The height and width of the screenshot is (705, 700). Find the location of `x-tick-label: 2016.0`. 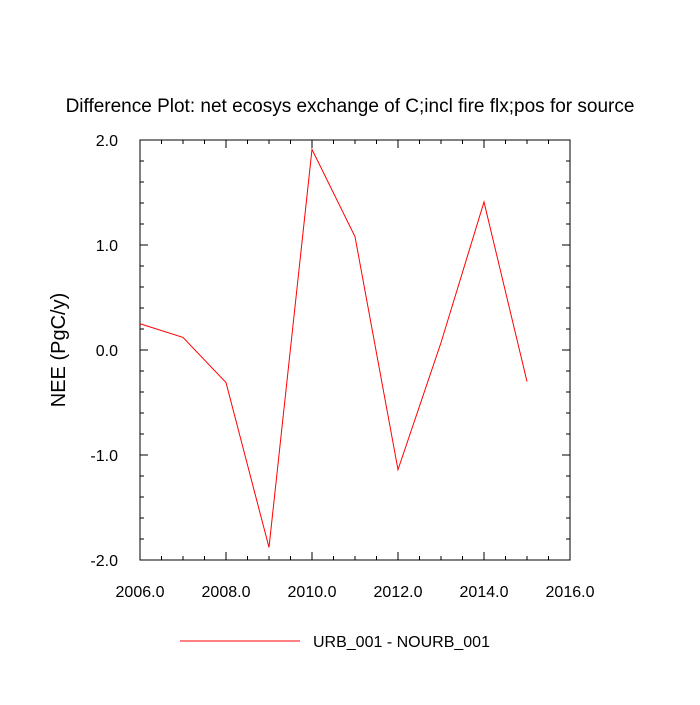

x-tick-label: 2016.0 is located at coordinates (570, 592).